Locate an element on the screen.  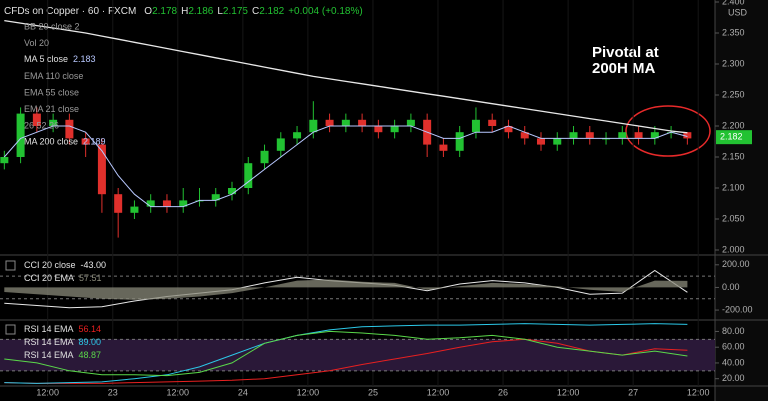
legend-entry: Vol 20 is located at coordinates (36, 43).